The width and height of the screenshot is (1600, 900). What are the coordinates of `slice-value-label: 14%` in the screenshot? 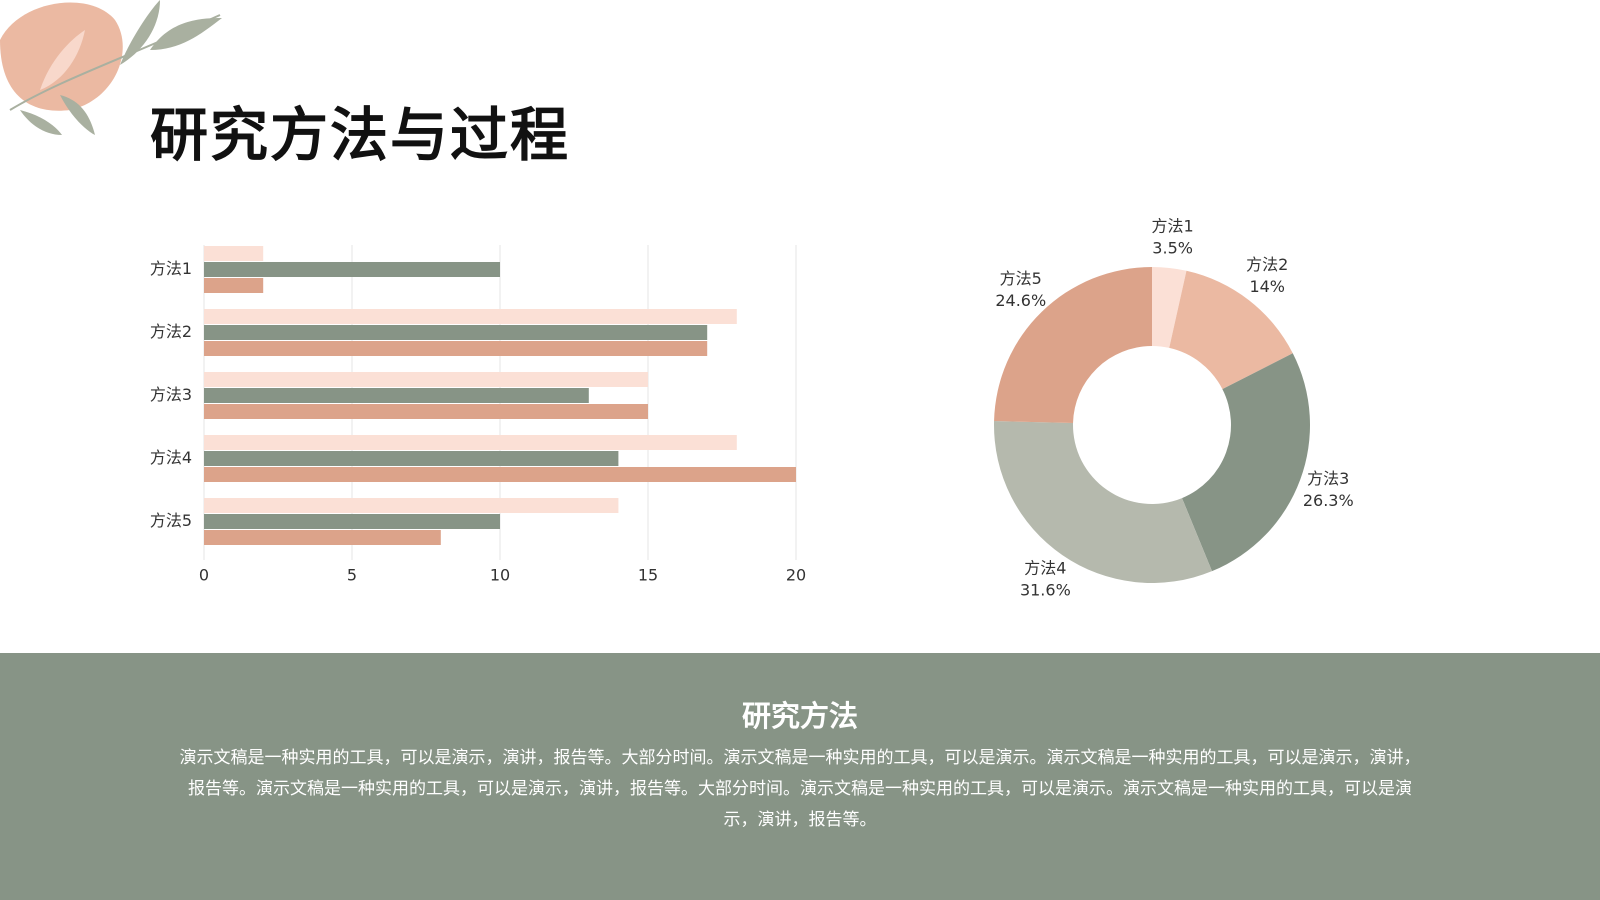 It's located at (1267, 286).